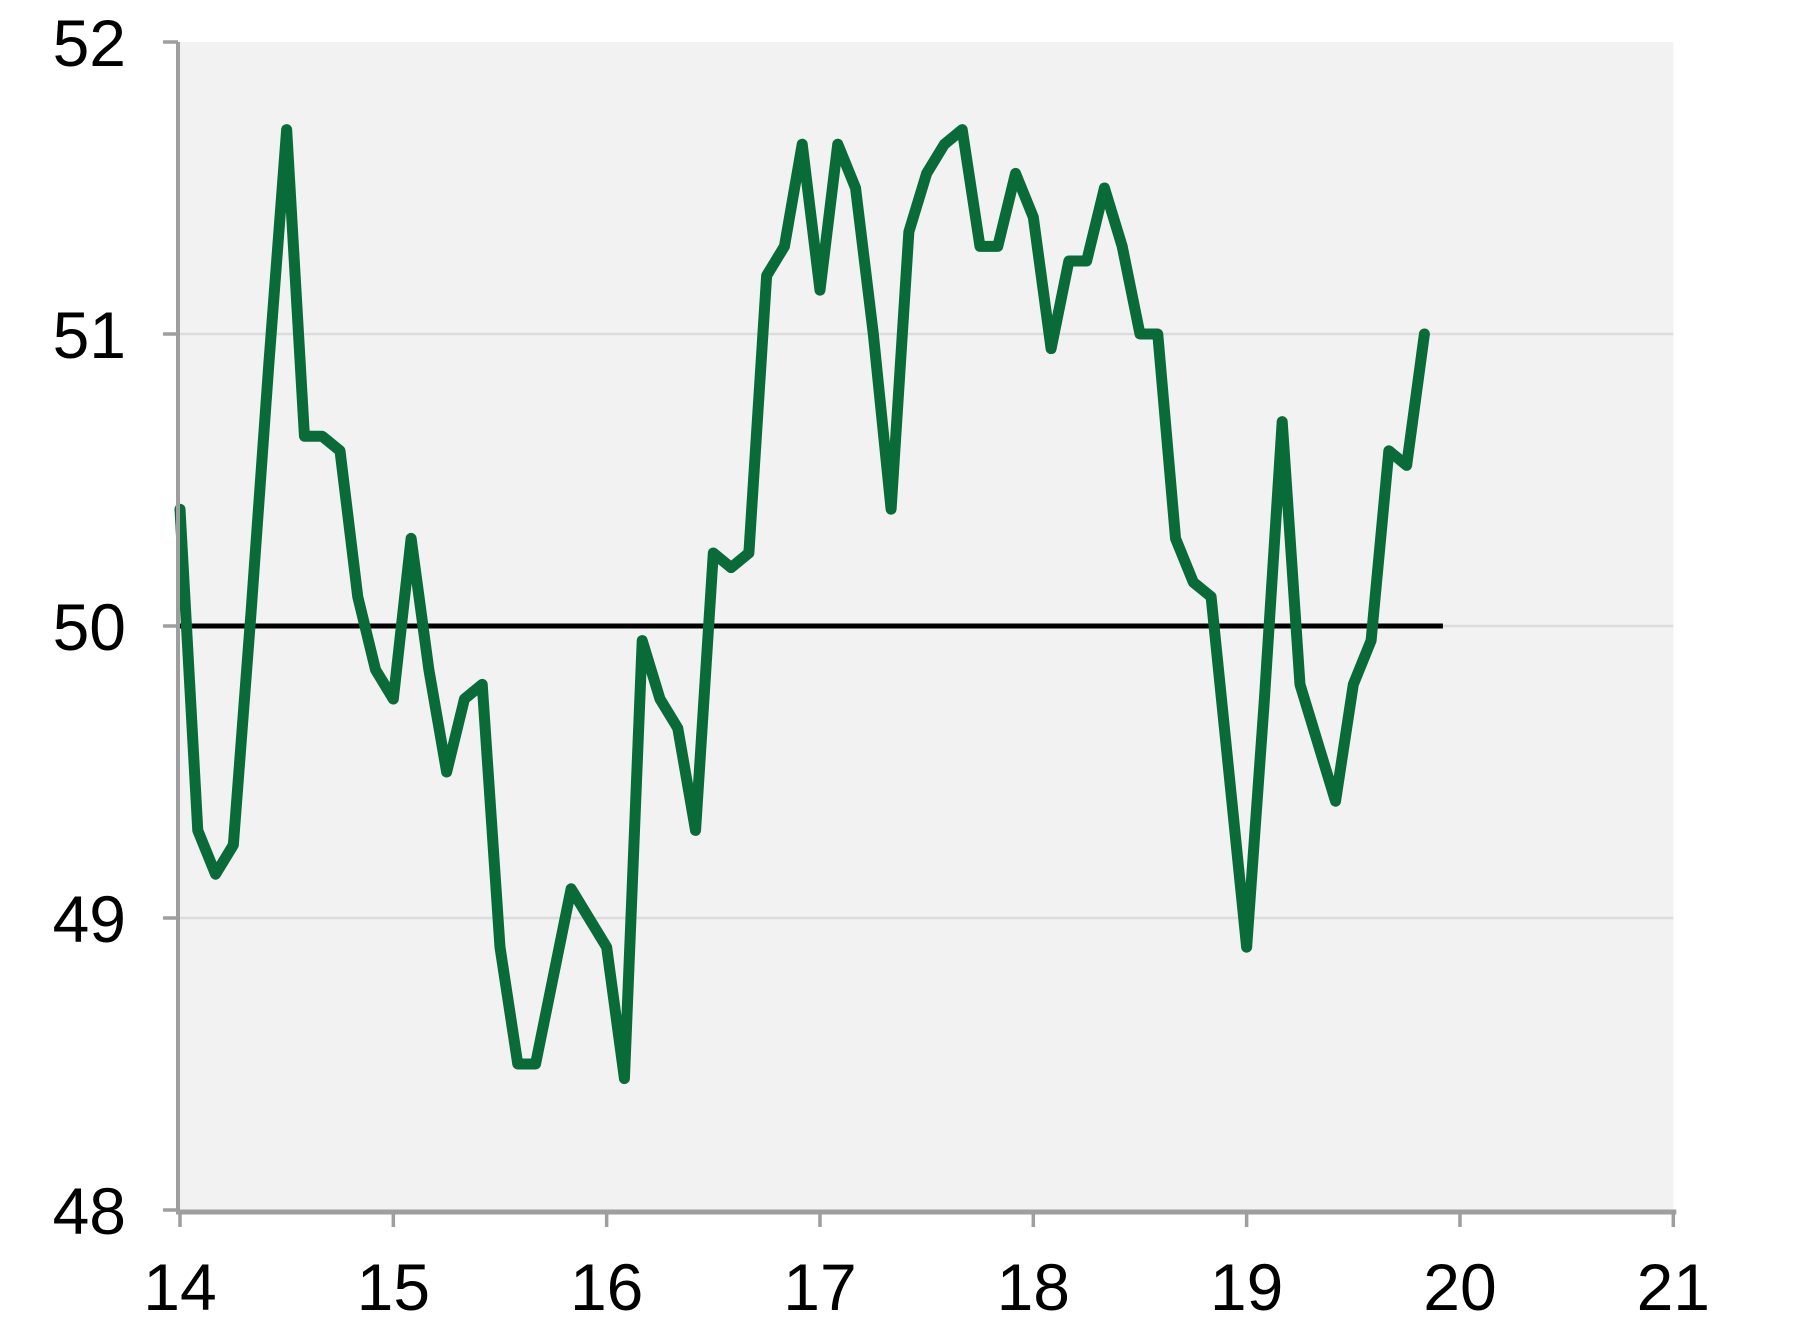 This screenshot has width=1812, height=1330. I want to click on x-tick-label-15: 15, so click(393, 1287).